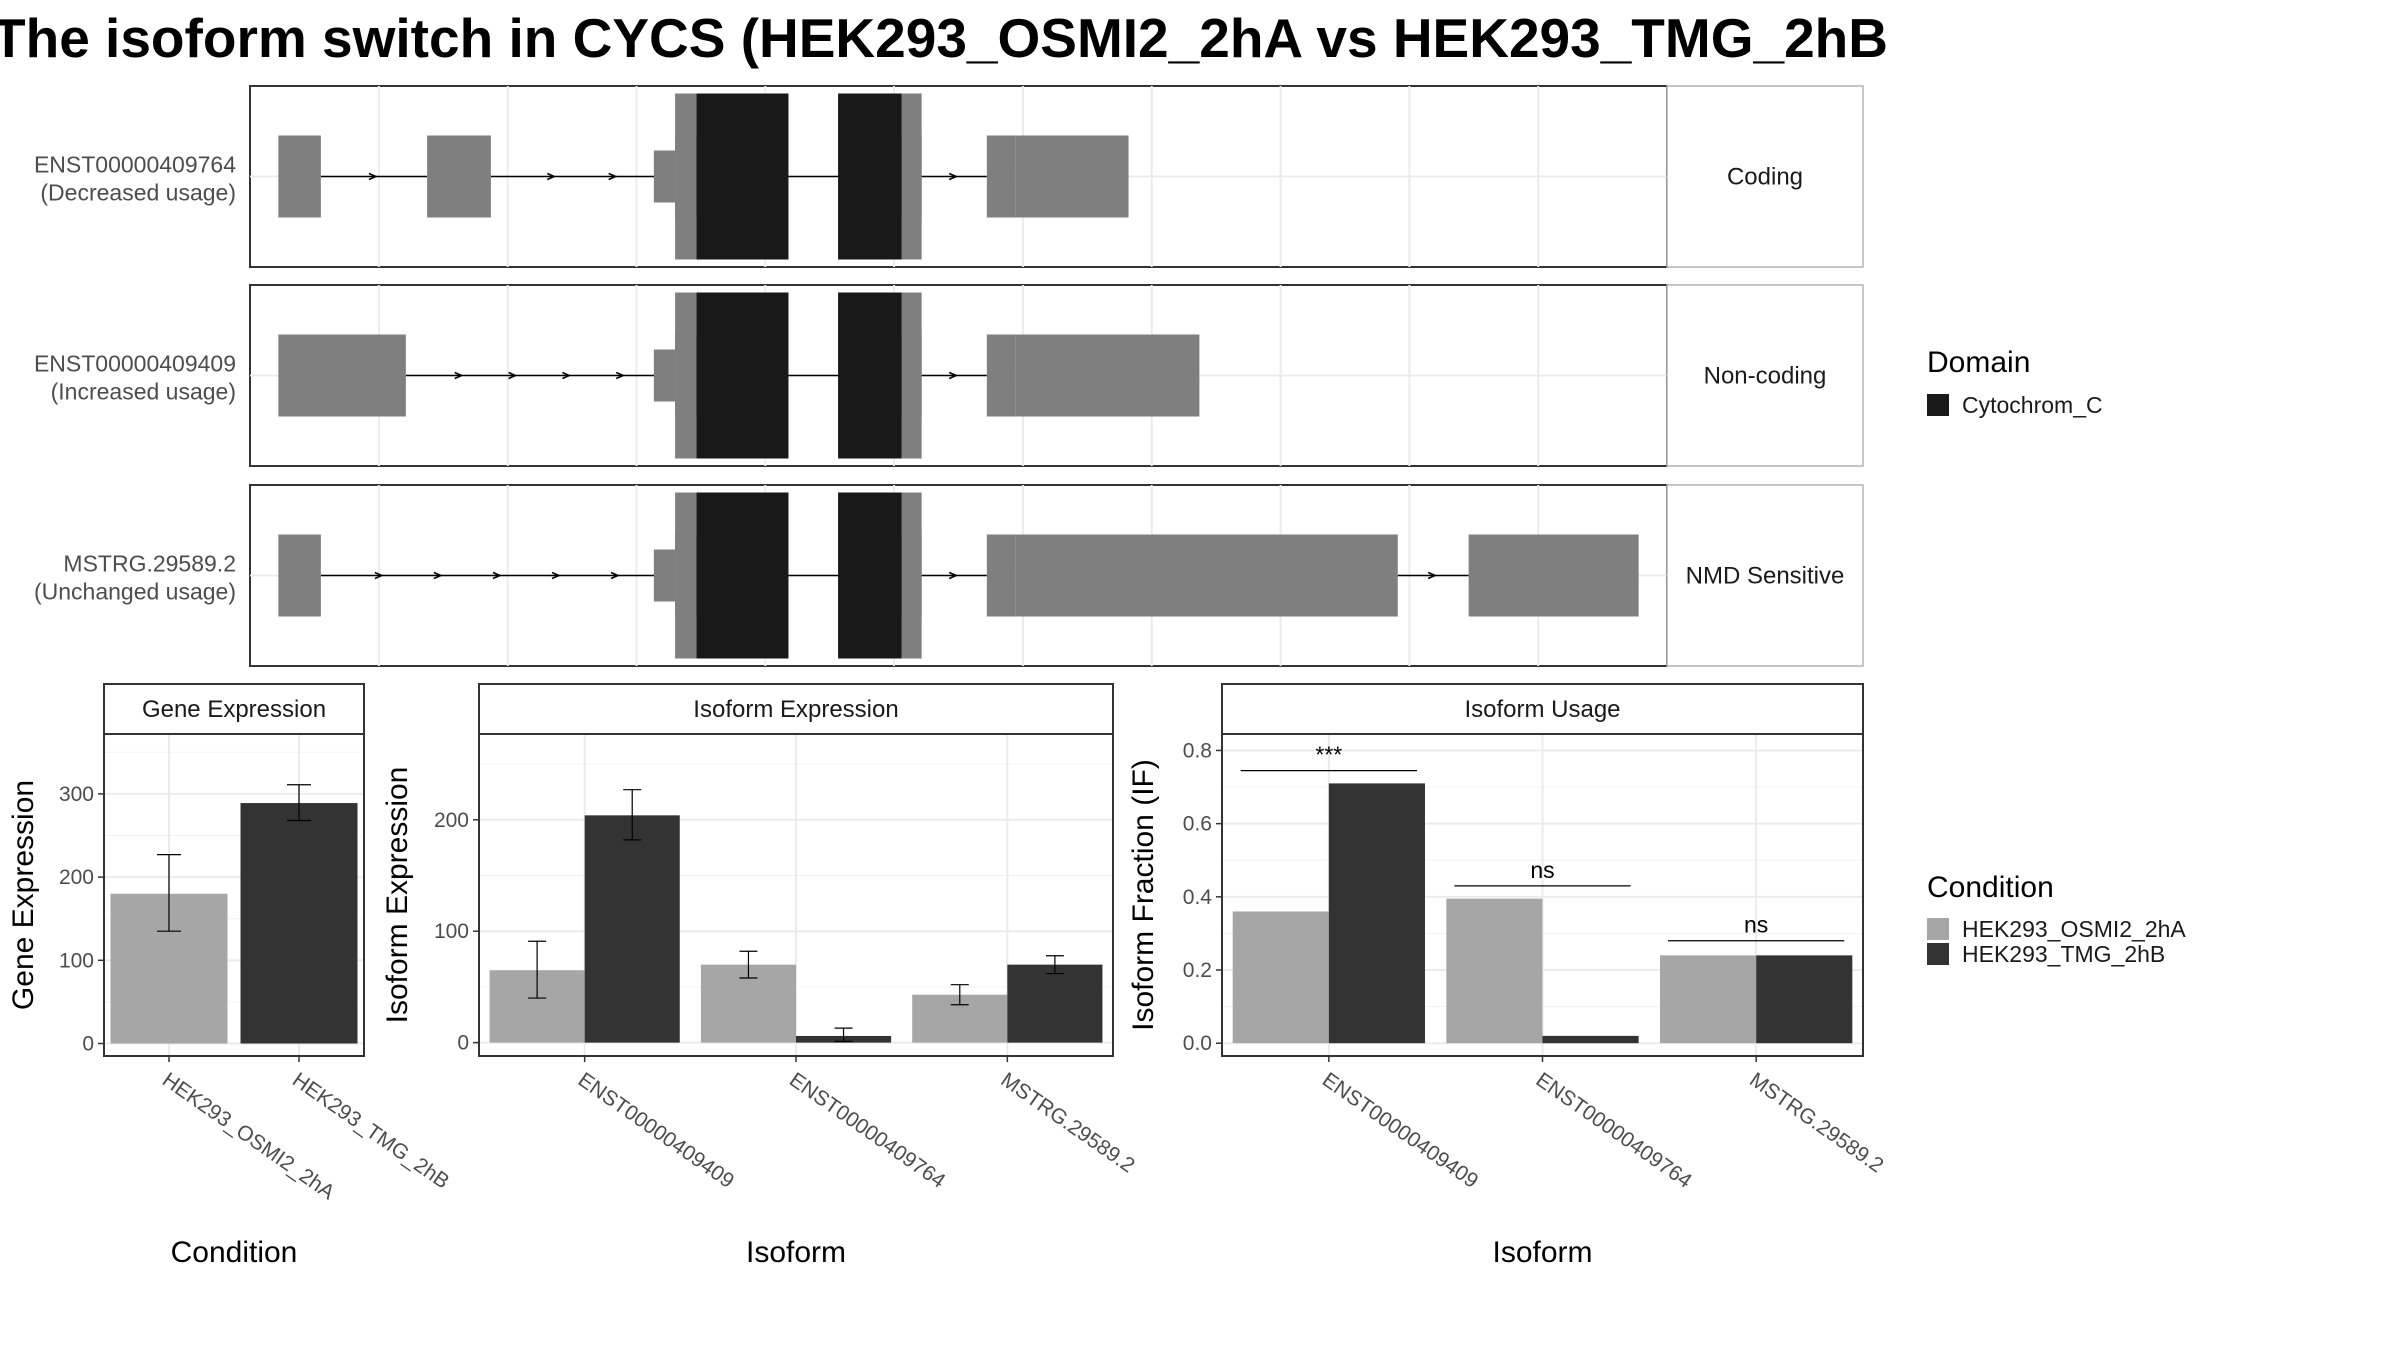 The height and width of the screenshot is (1350, 2400). What do you see at coordinates (135, 592) in the screenshot?
I see `isoform-usage-label: (Unchanged usage)` at bounding box center [135, 592].